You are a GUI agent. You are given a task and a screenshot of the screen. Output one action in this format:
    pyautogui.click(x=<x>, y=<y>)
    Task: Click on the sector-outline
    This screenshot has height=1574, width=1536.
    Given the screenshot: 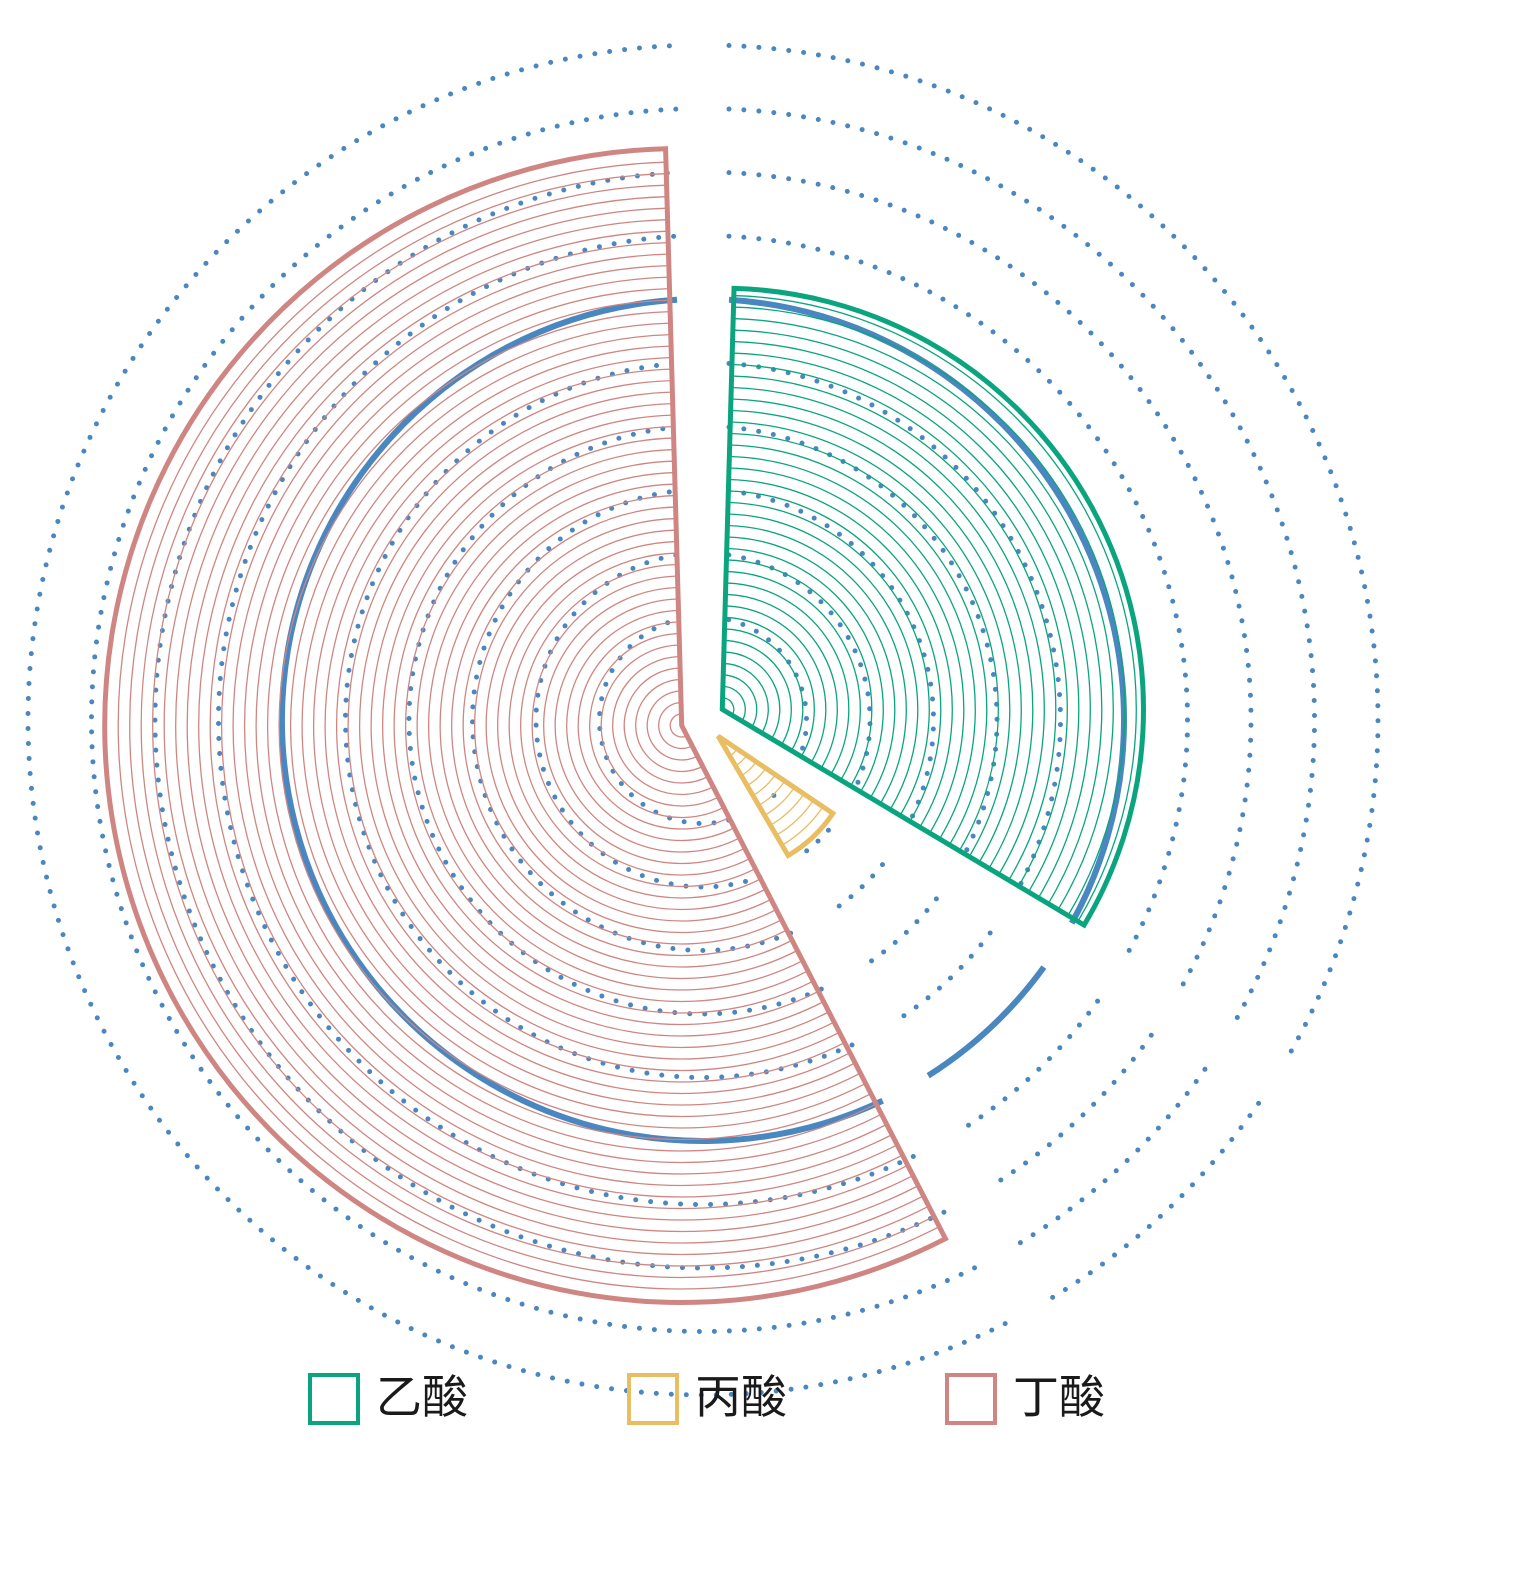 What is the action you would take?
    pyautogui.click(x=776, y=796)
    